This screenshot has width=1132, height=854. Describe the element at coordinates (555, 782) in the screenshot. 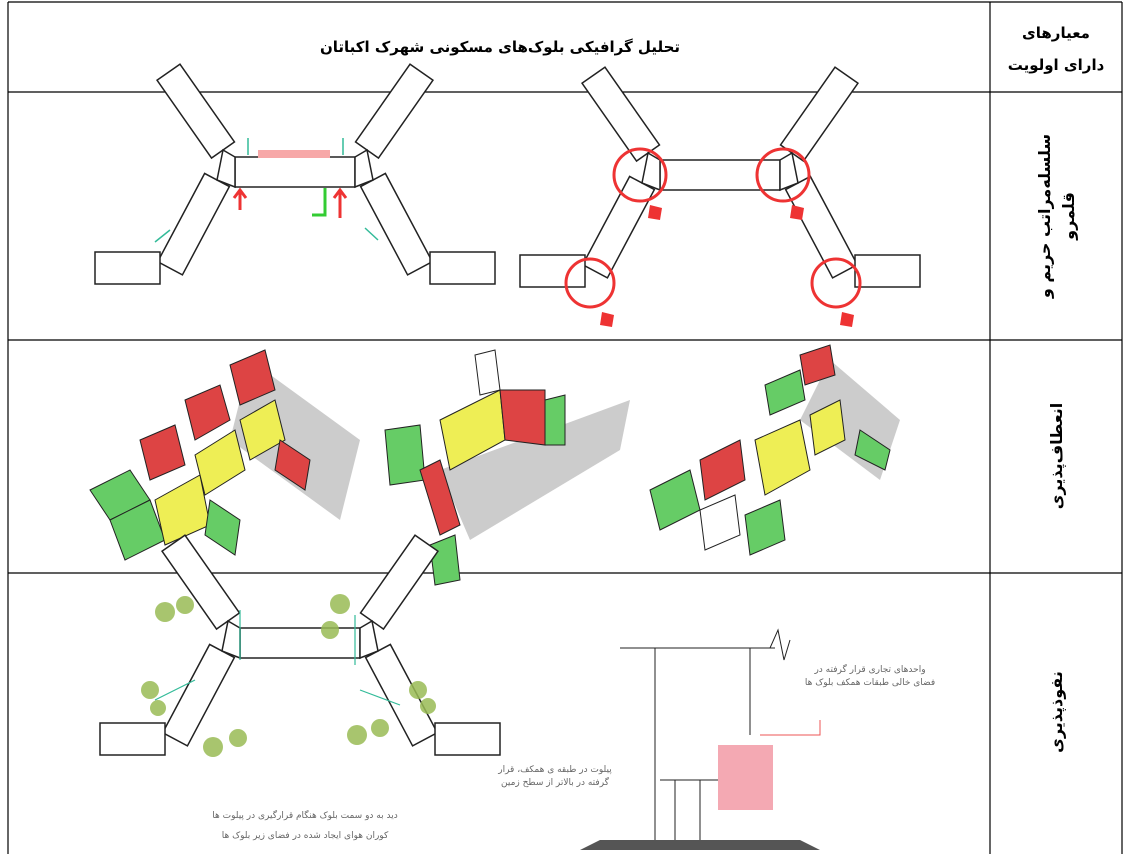

I see `annotation: گرفته در بالاتر از سطح زمین` at that location.